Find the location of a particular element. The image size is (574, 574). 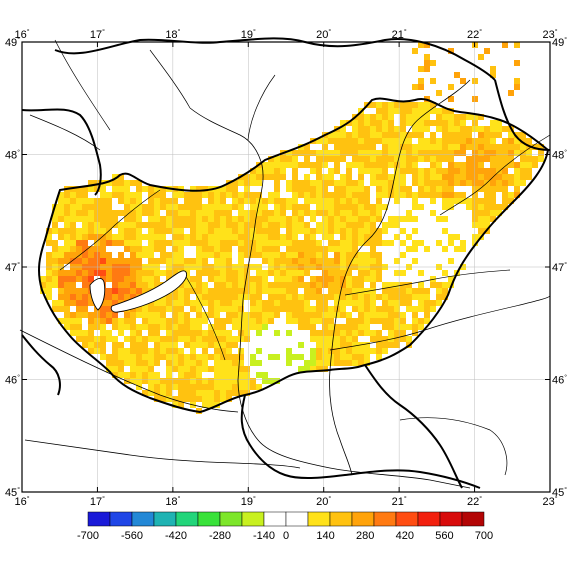

colorbar-tick-label: 140 is located at coordinates (325, 536).